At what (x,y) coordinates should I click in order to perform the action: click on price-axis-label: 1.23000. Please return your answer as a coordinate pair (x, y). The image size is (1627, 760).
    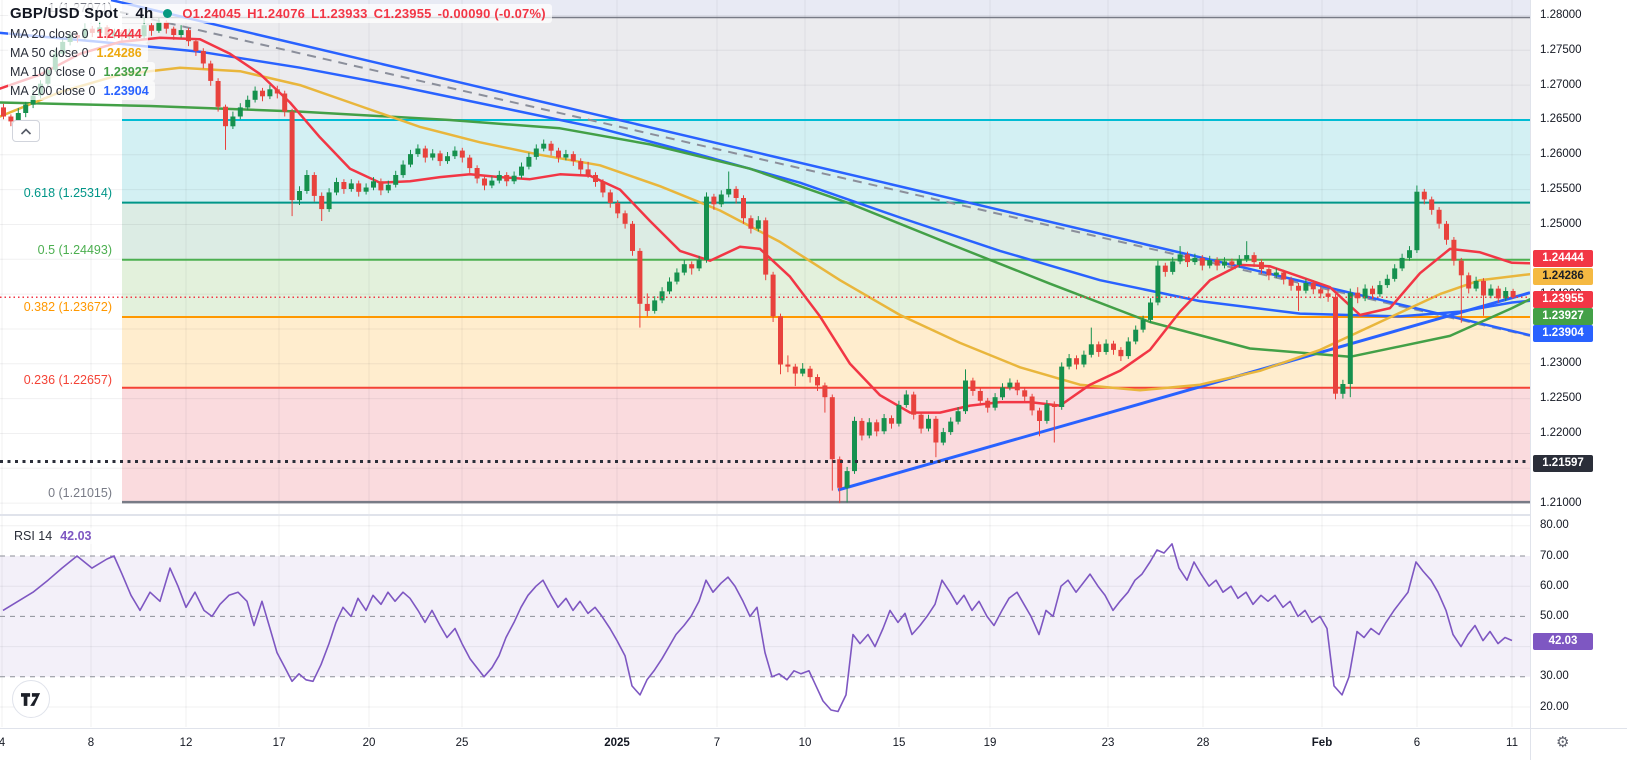
    Looking at the image, I should click on (1561, 363).